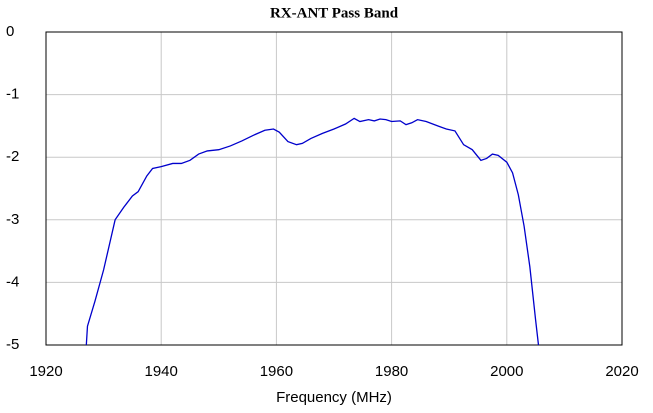 The height and width of the screenshot is (413, 653). What do you see at coordinates (12, 94) in the screenshot?
I see `y-tick-label: -1` at bounding box center [12, 94].